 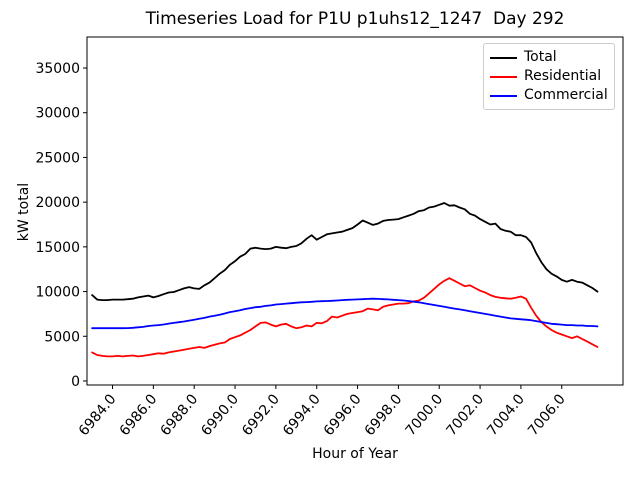 I want to click on y-tick-label: 10000, so click(x=57, y=293).